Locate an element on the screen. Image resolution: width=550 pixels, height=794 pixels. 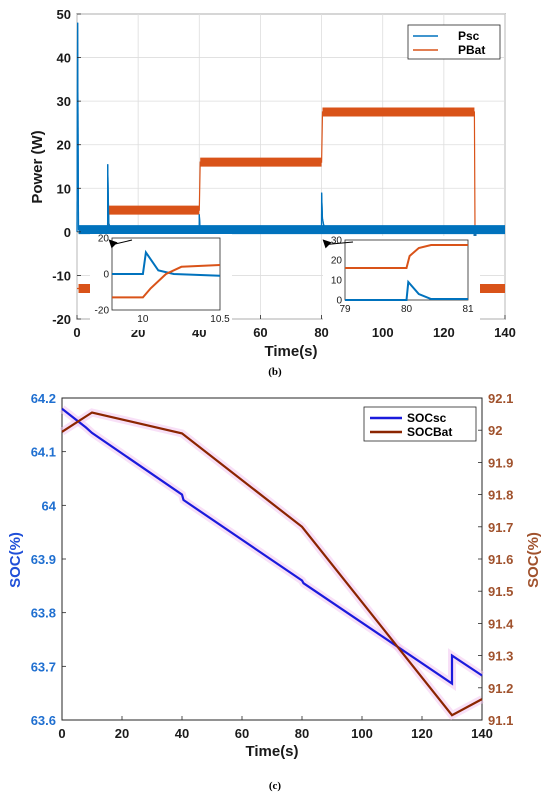
y-right-tick-label: 91.2 is located at coordinates (500, 688).